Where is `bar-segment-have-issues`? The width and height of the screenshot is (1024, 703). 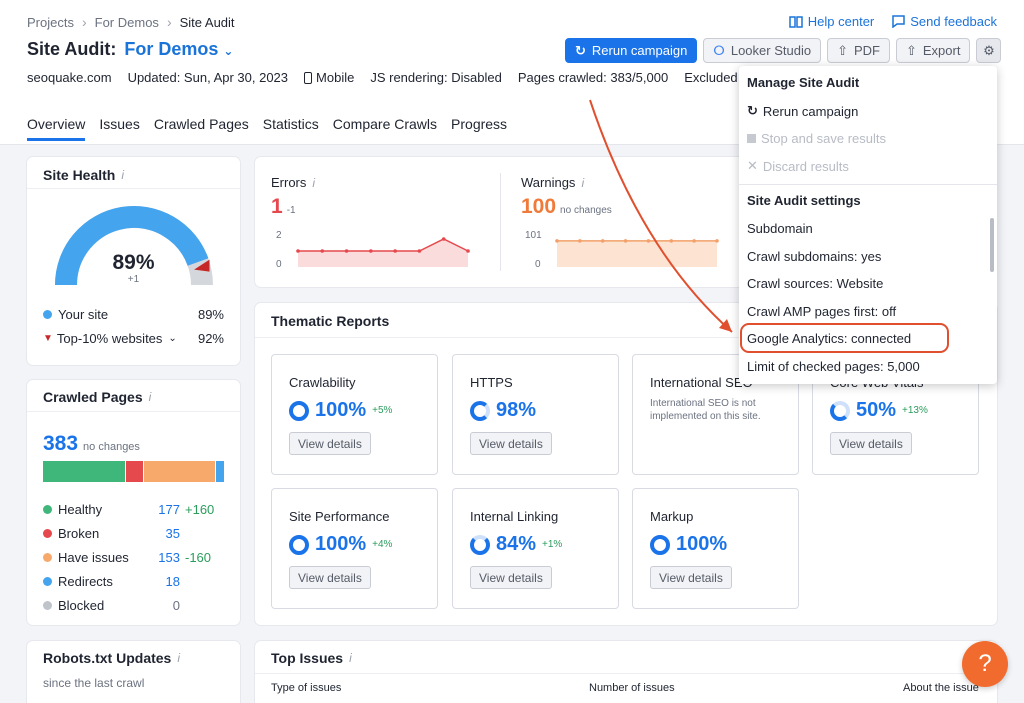 bar-segment-have-issues is located at coordinates (179, 471).